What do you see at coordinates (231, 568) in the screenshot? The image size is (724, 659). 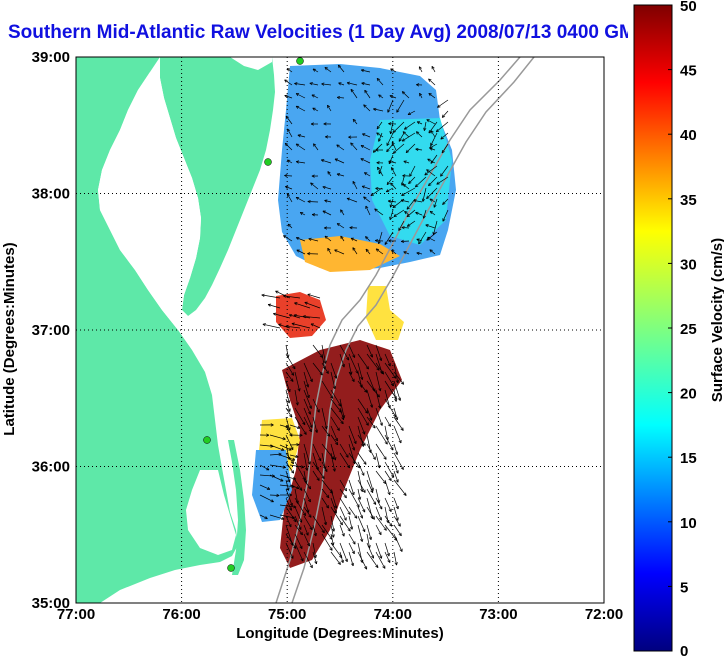 I see `station-marker` at bounding box center [231, 568].